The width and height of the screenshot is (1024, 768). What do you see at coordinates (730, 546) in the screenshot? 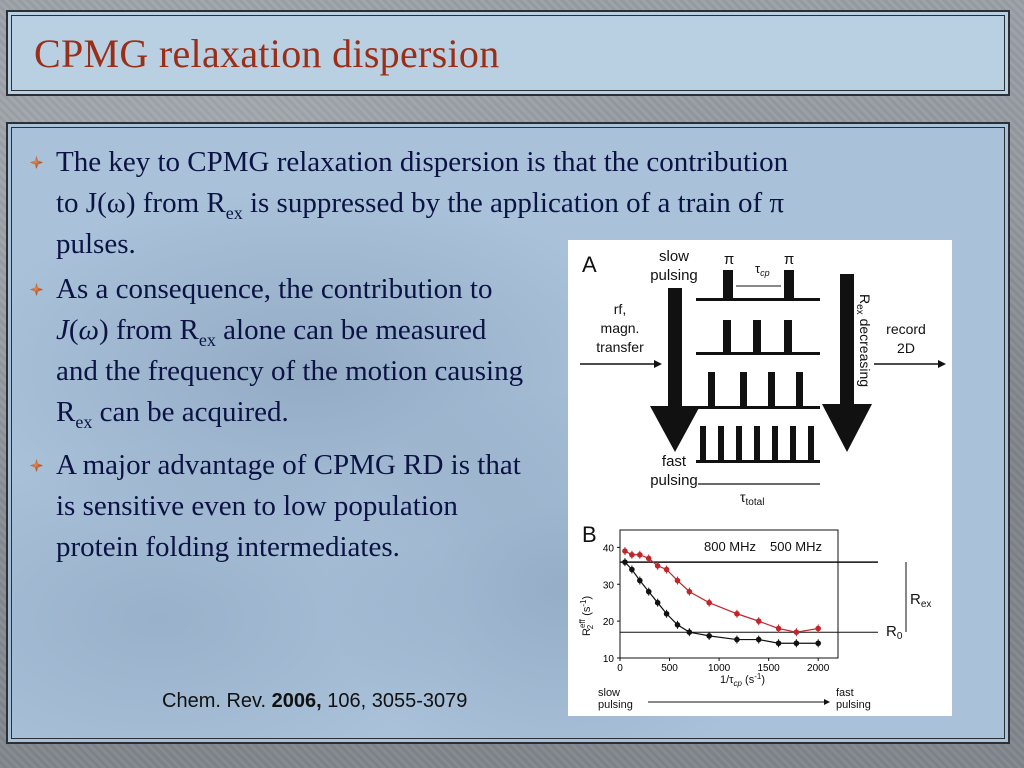
I see `legend-800: 800 MHz` at bounding box center [730, 546].